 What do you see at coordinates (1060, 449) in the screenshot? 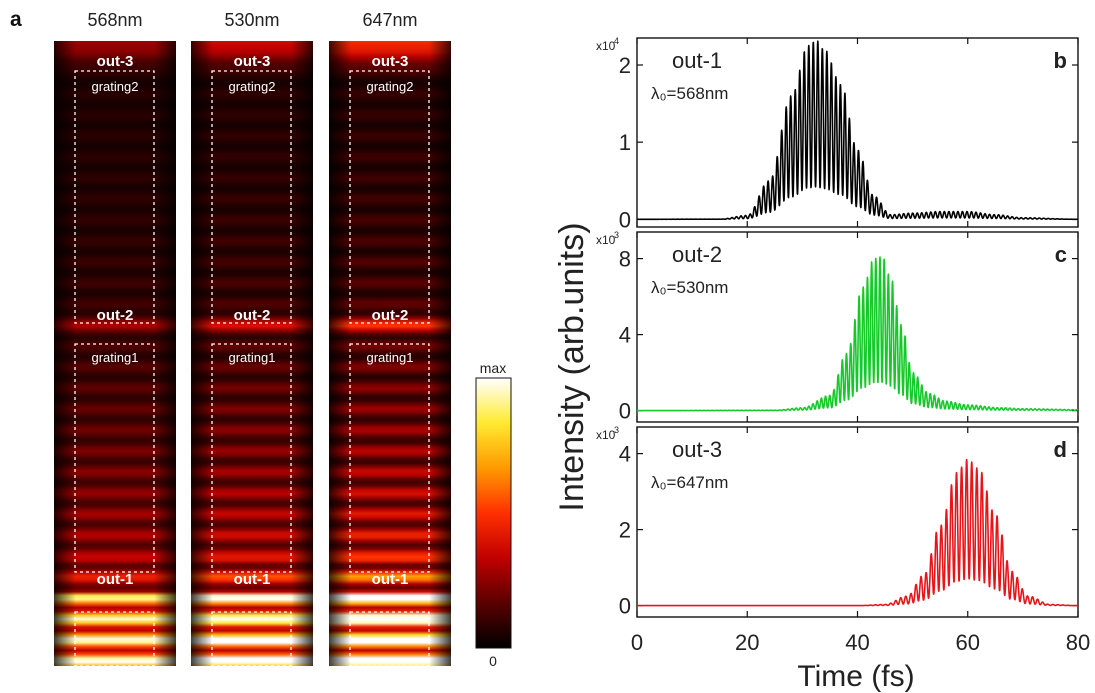
I see `panel-letter: d` at bounding box center [1060, 449].